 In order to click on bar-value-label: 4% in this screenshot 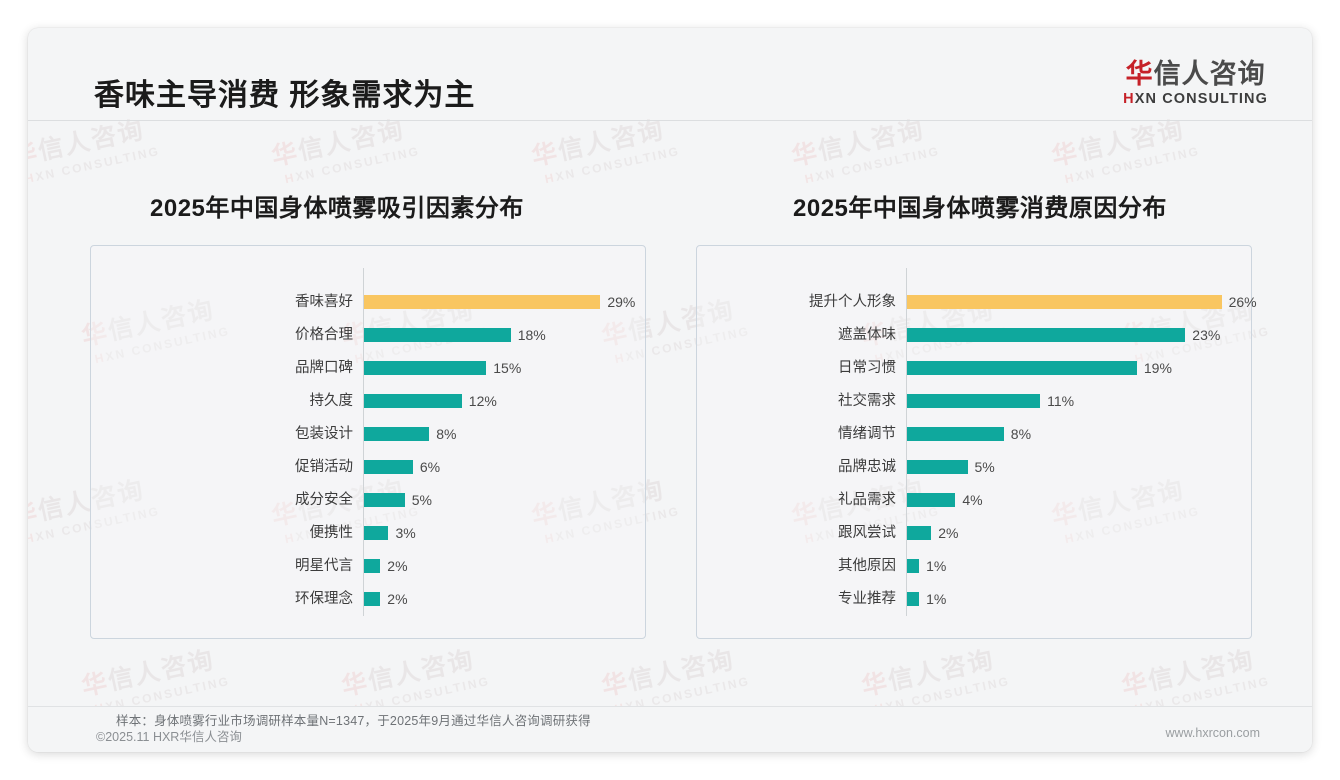, I will do `click(972, 500)`.